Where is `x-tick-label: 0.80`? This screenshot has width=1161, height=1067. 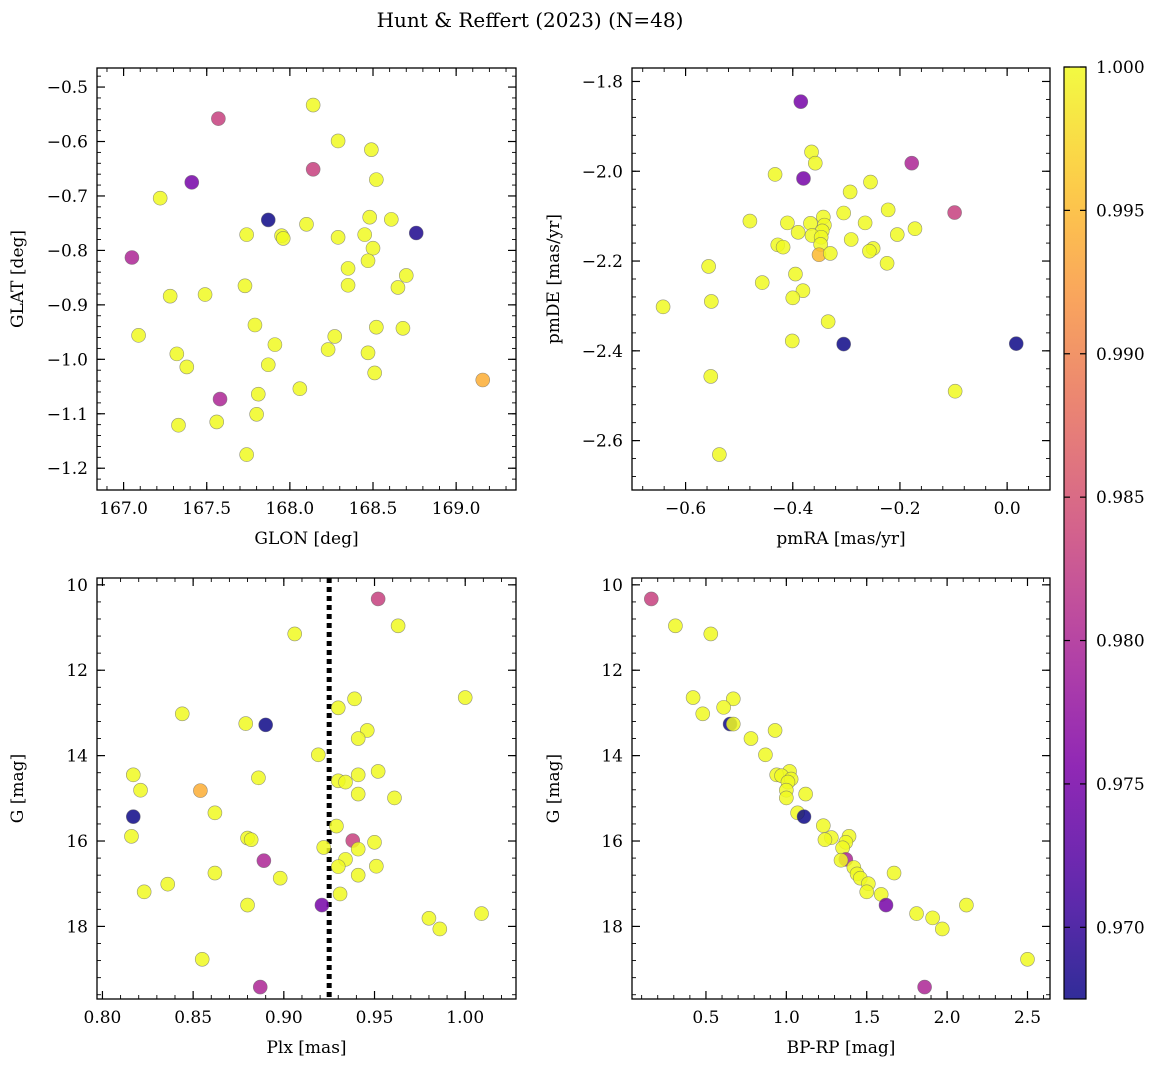
x-tick-label: 0.80 is located at coordinates (103, 1018).